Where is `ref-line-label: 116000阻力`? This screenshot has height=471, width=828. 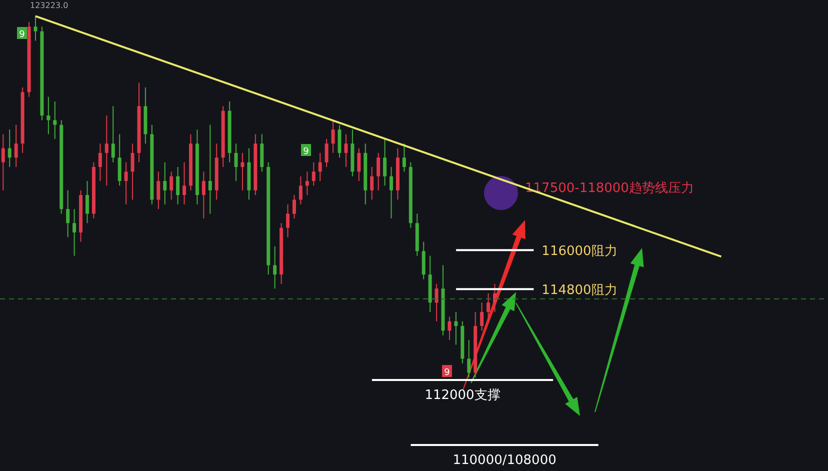
ref-line-label: 116000阻力 is located at coordinates (580, 252).